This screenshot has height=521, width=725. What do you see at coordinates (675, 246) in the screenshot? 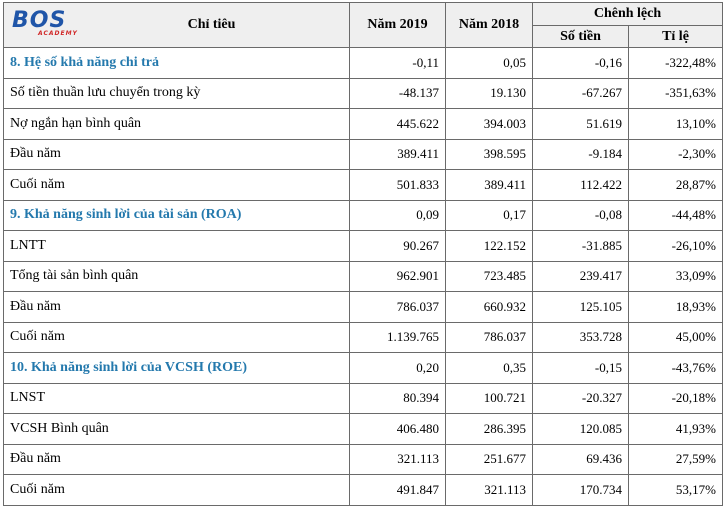
I see `difference-ratio: -26,10%` at bounding box center [675, 246].